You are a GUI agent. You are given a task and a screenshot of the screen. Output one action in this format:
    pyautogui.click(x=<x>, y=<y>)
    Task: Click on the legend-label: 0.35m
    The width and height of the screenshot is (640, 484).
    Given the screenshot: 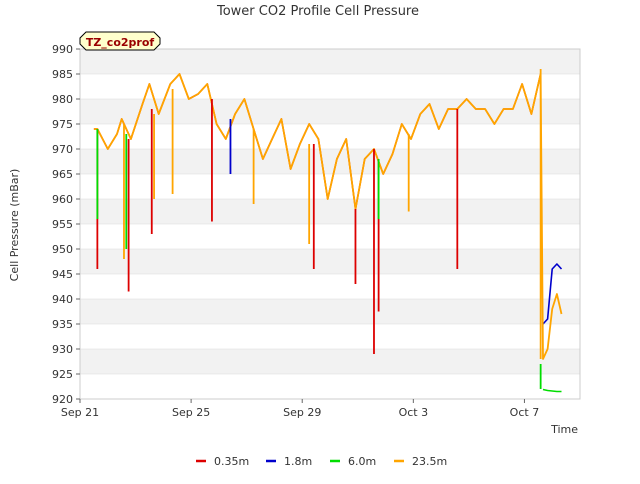 What is the action you would take?
    pyautogui.click(x=231, y=461)
    